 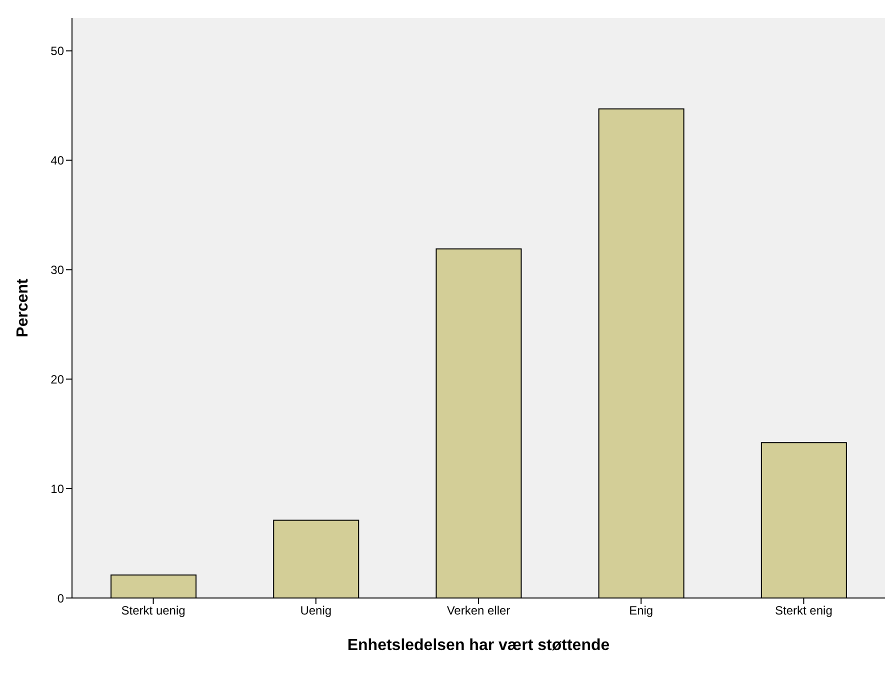 What do you see at coordinates (60, 598) in the screenshot?
I see `y-tick-label: 0` at bounding box center [60, 598].